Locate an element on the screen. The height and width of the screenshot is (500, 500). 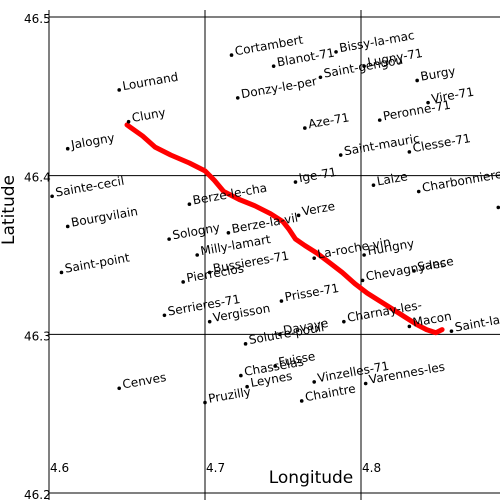
place-label: Saint-point is located at coordinates (97, 262).